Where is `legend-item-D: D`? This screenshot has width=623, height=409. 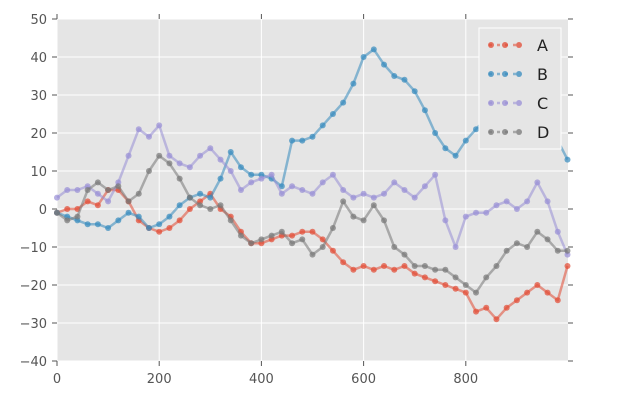 legend-item-D: D is located at coordinates (518, 132).